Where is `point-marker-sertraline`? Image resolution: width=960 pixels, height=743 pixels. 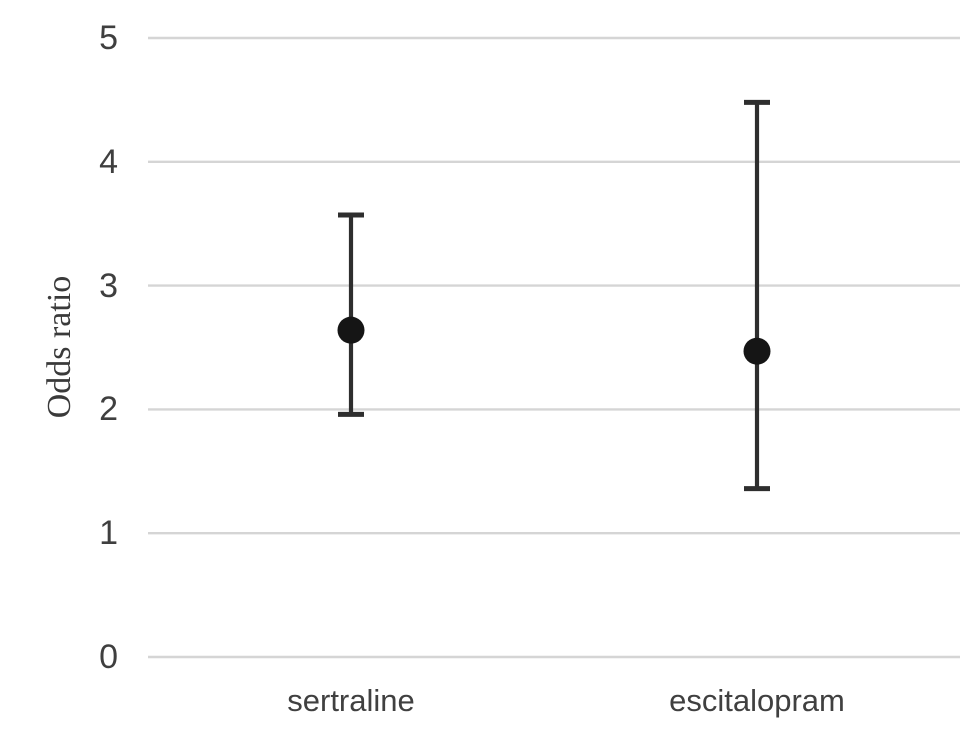
point-marker-sertraline is located at coordinates (351, 330).